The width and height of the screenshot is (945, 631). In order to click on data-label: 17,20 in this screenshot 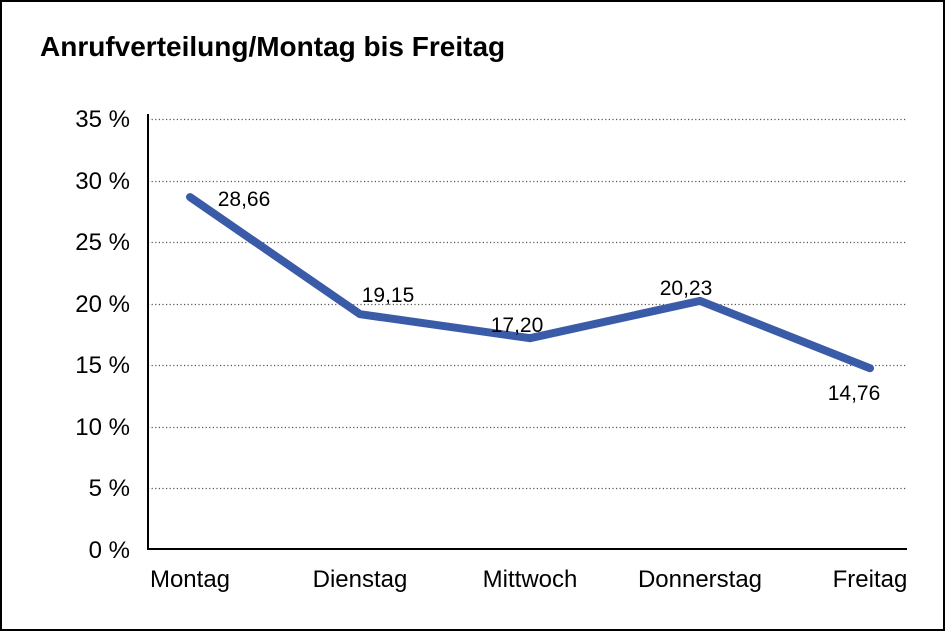, I will do `click(517, 325)`.